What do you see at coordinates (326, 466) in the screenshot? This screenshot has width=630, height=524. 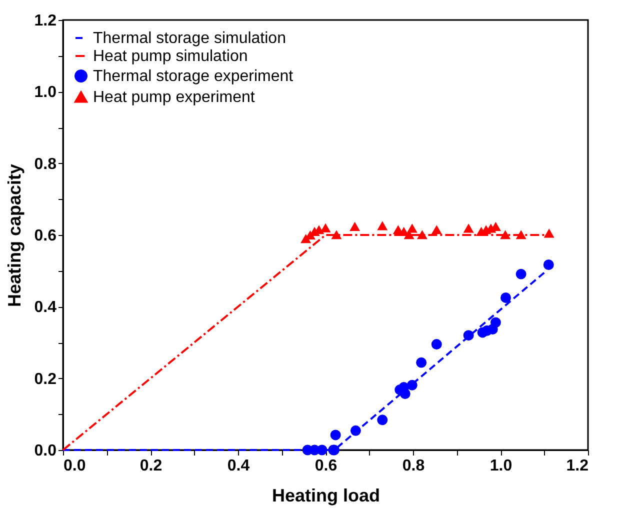 I see `x-tick-label: 0.6` at bounding box center [326, 466].